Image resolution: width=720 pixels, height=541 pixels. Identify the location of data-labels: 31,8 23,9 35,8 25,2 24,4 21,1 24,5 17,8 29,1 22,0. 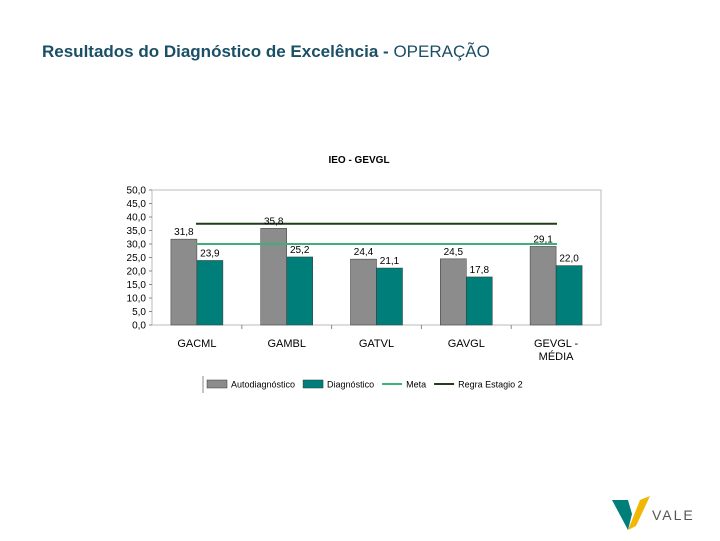
(376, 246).